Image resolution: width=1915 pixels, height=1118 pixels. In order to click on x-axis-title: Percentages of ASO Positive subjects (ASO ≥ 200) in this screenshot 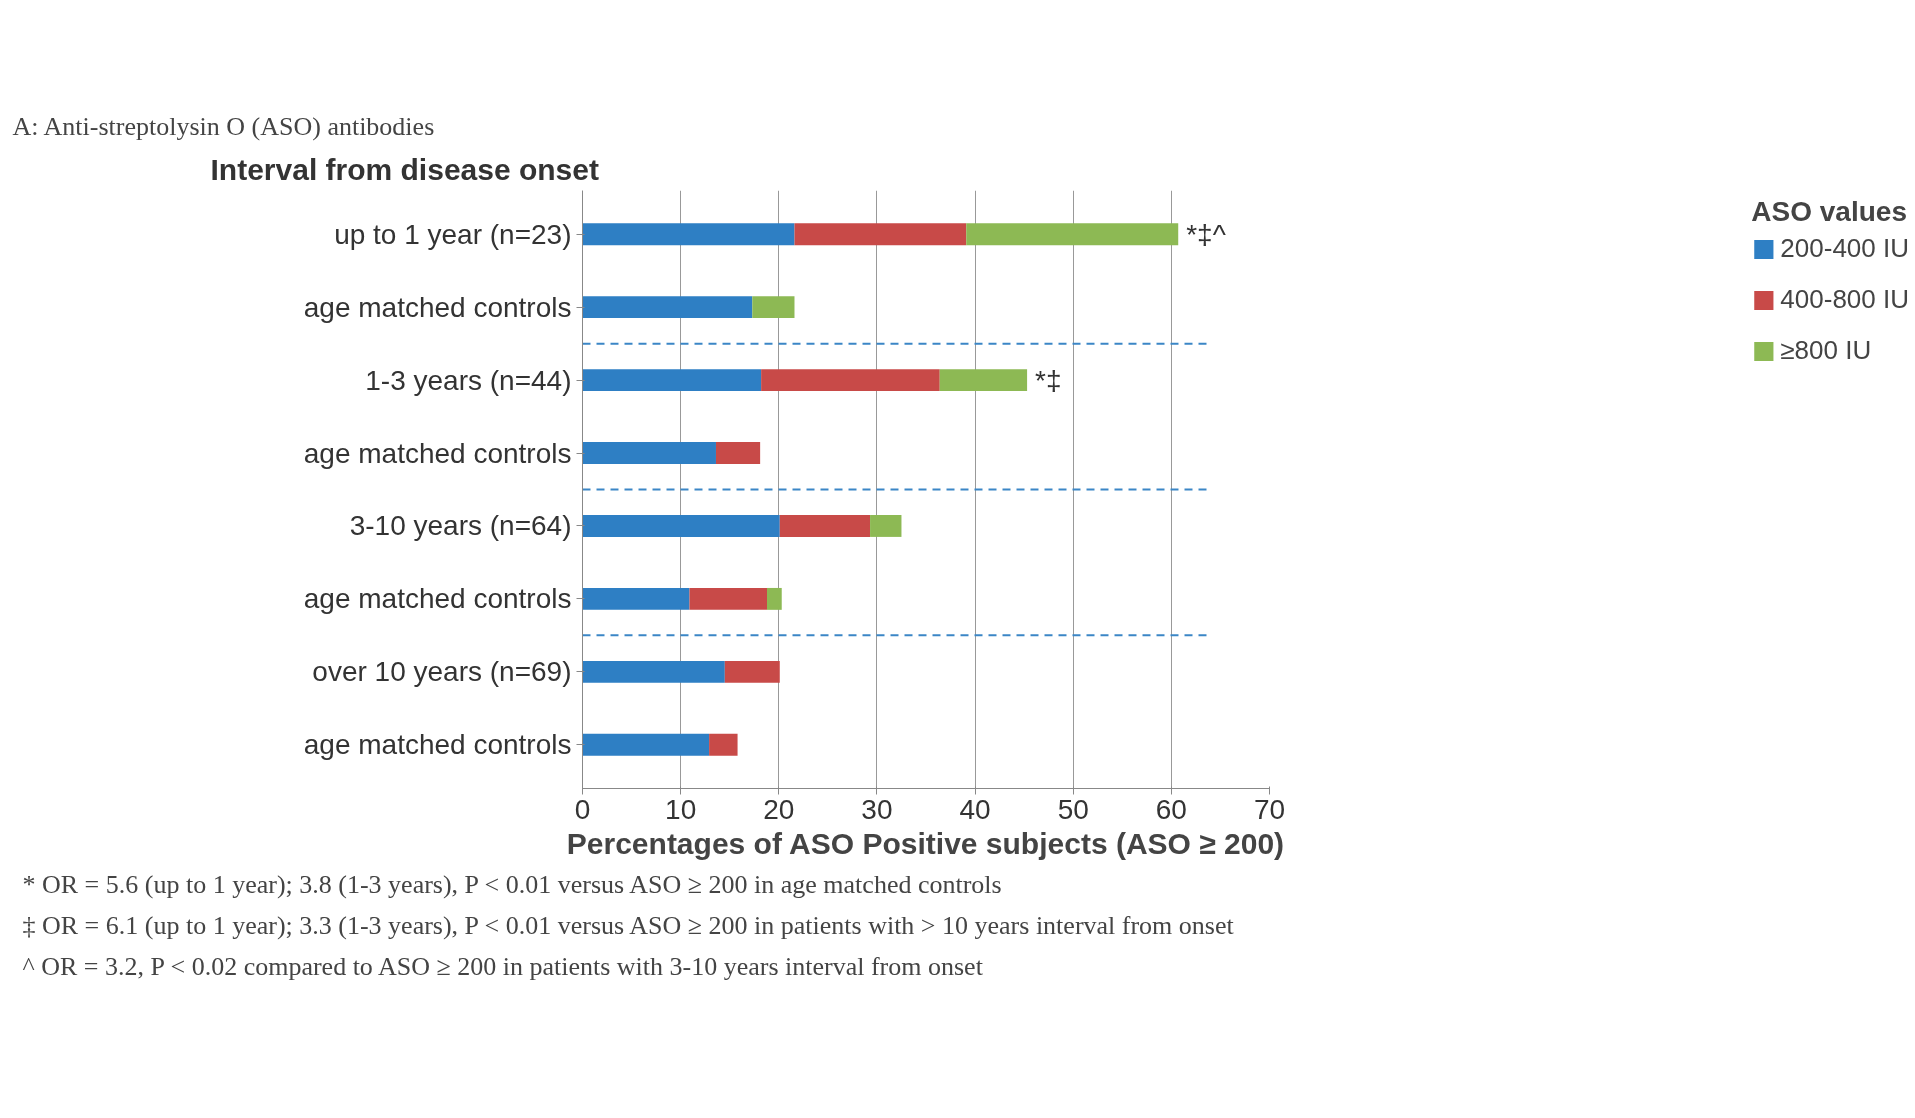, I will do `click(925, 843)`.